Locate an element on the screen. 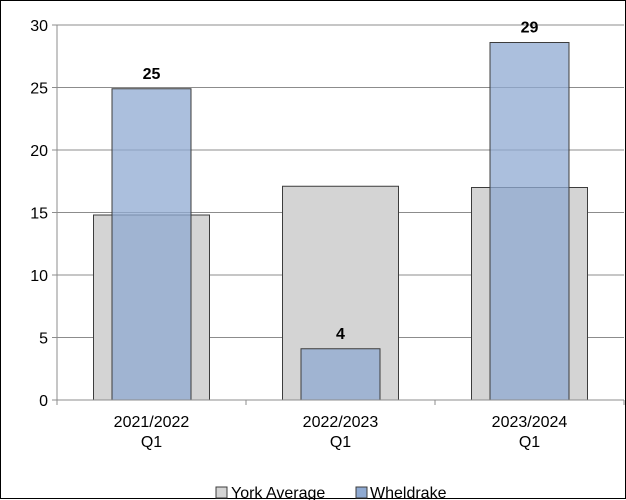 The height and width of the screenshot is (500, 626). legend: York Average Wheldrake is located at coordinates (331, 492).